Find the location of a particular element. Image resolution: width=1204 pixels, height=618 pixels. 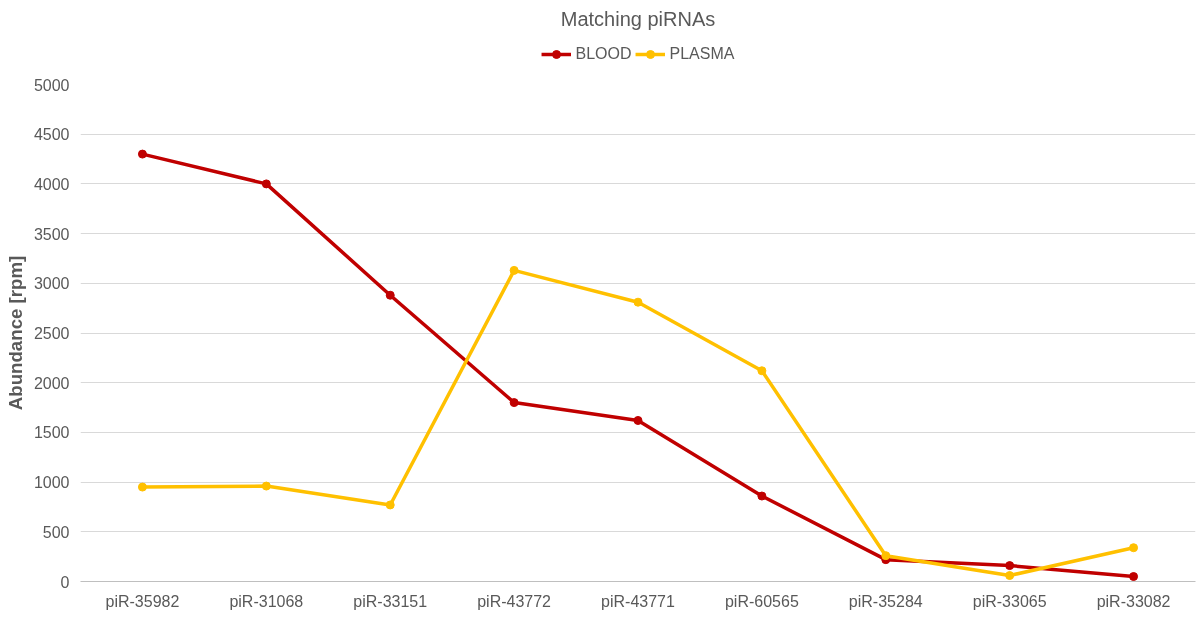

legend-label: PLASMA is located at coordinates (702, 54).